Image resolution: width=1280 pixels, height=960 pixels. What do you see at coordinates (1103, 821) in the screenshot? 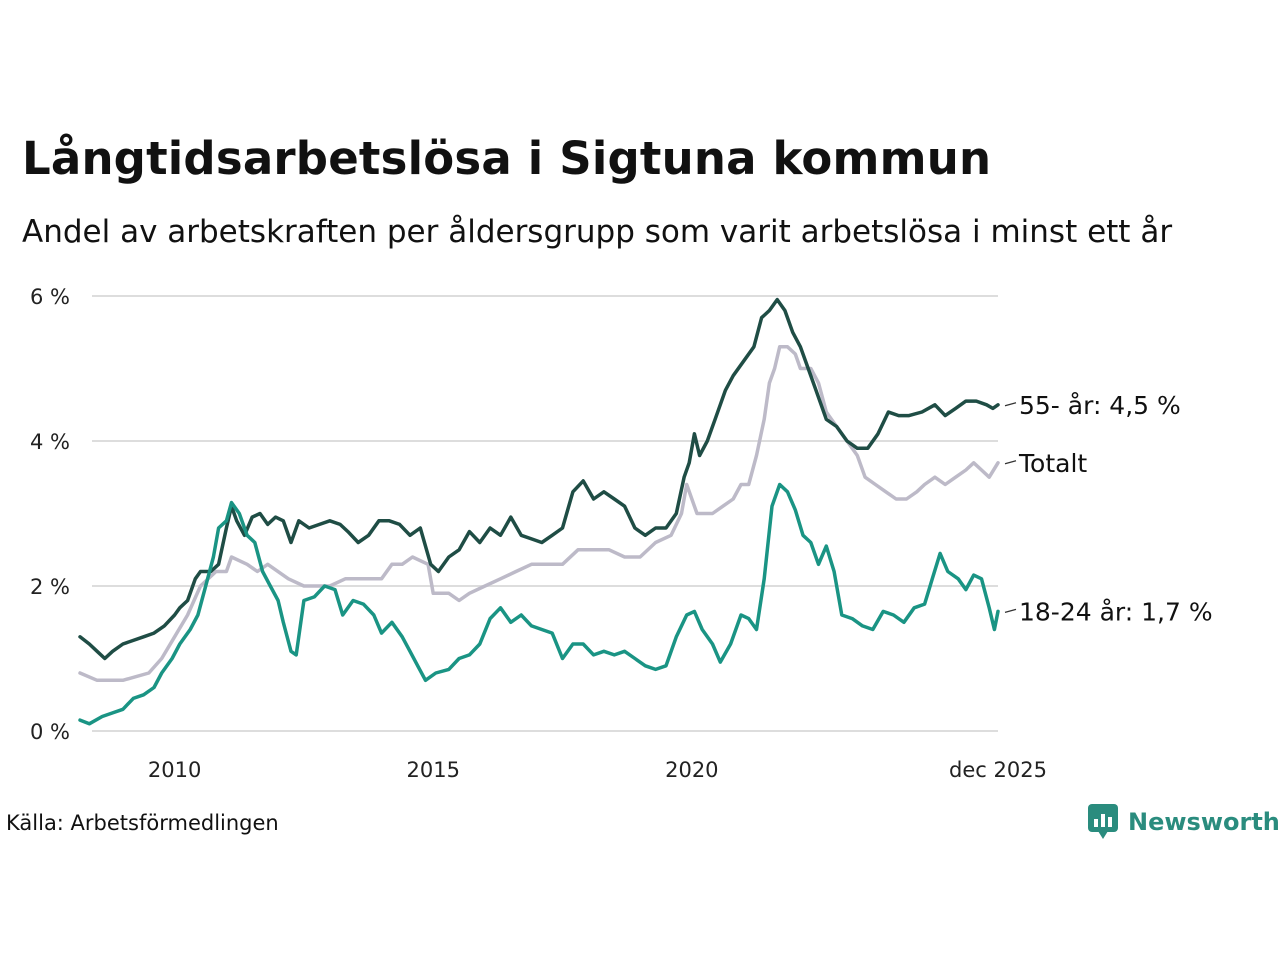
I see `newsworthy-logo-icon` at bounding box center [1103, 821].